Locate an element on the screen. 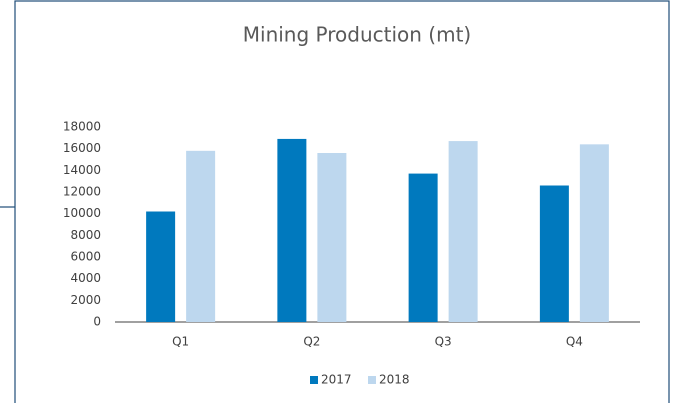  x-tick-label: Q3 is located at coordinates (443, 342).